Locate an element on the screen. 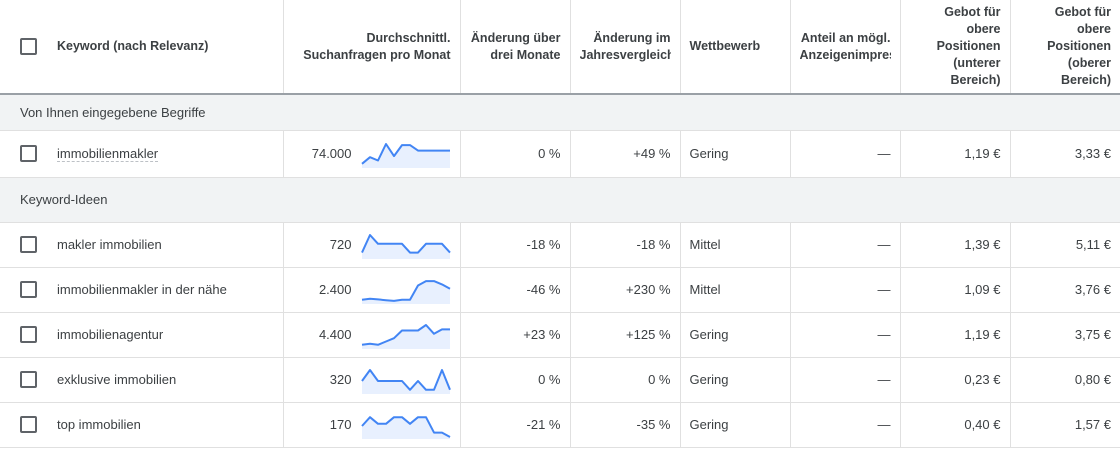 This screenshot has height=451, width=1120. header-keyword-label: Keyword (nach Relevanz) is located at coordinates (133, 46).